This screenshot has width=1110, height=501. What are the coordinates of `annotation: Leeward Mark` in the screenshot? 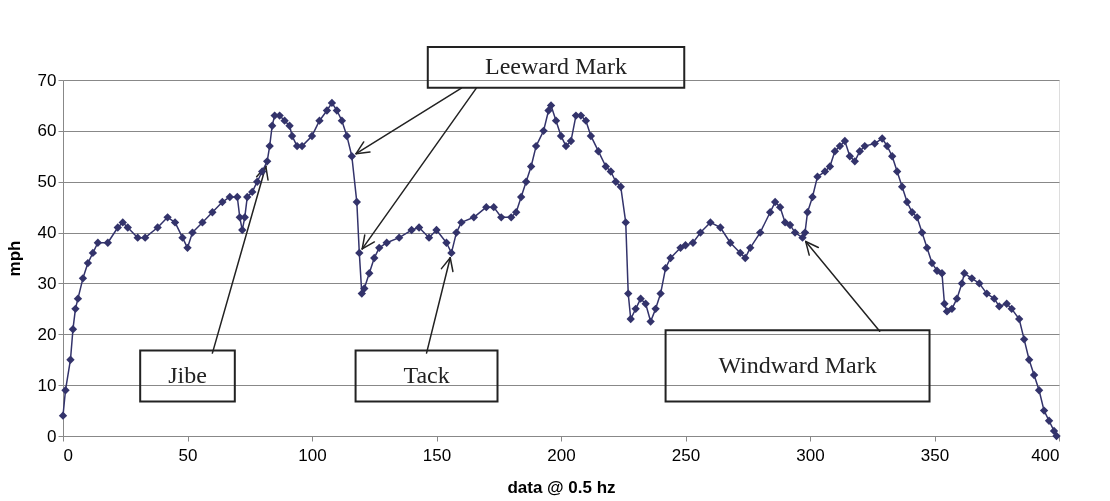 It's located at (556, 66).